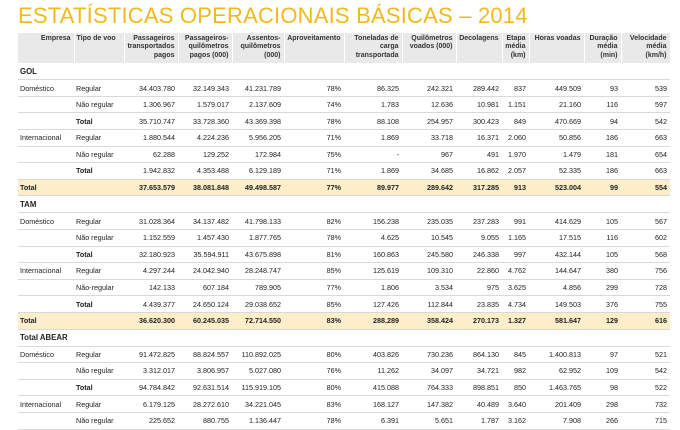 The height and width of the screenshot is (430, 680). I want to click on cell-value: 1.457.430, so click(205, 238).